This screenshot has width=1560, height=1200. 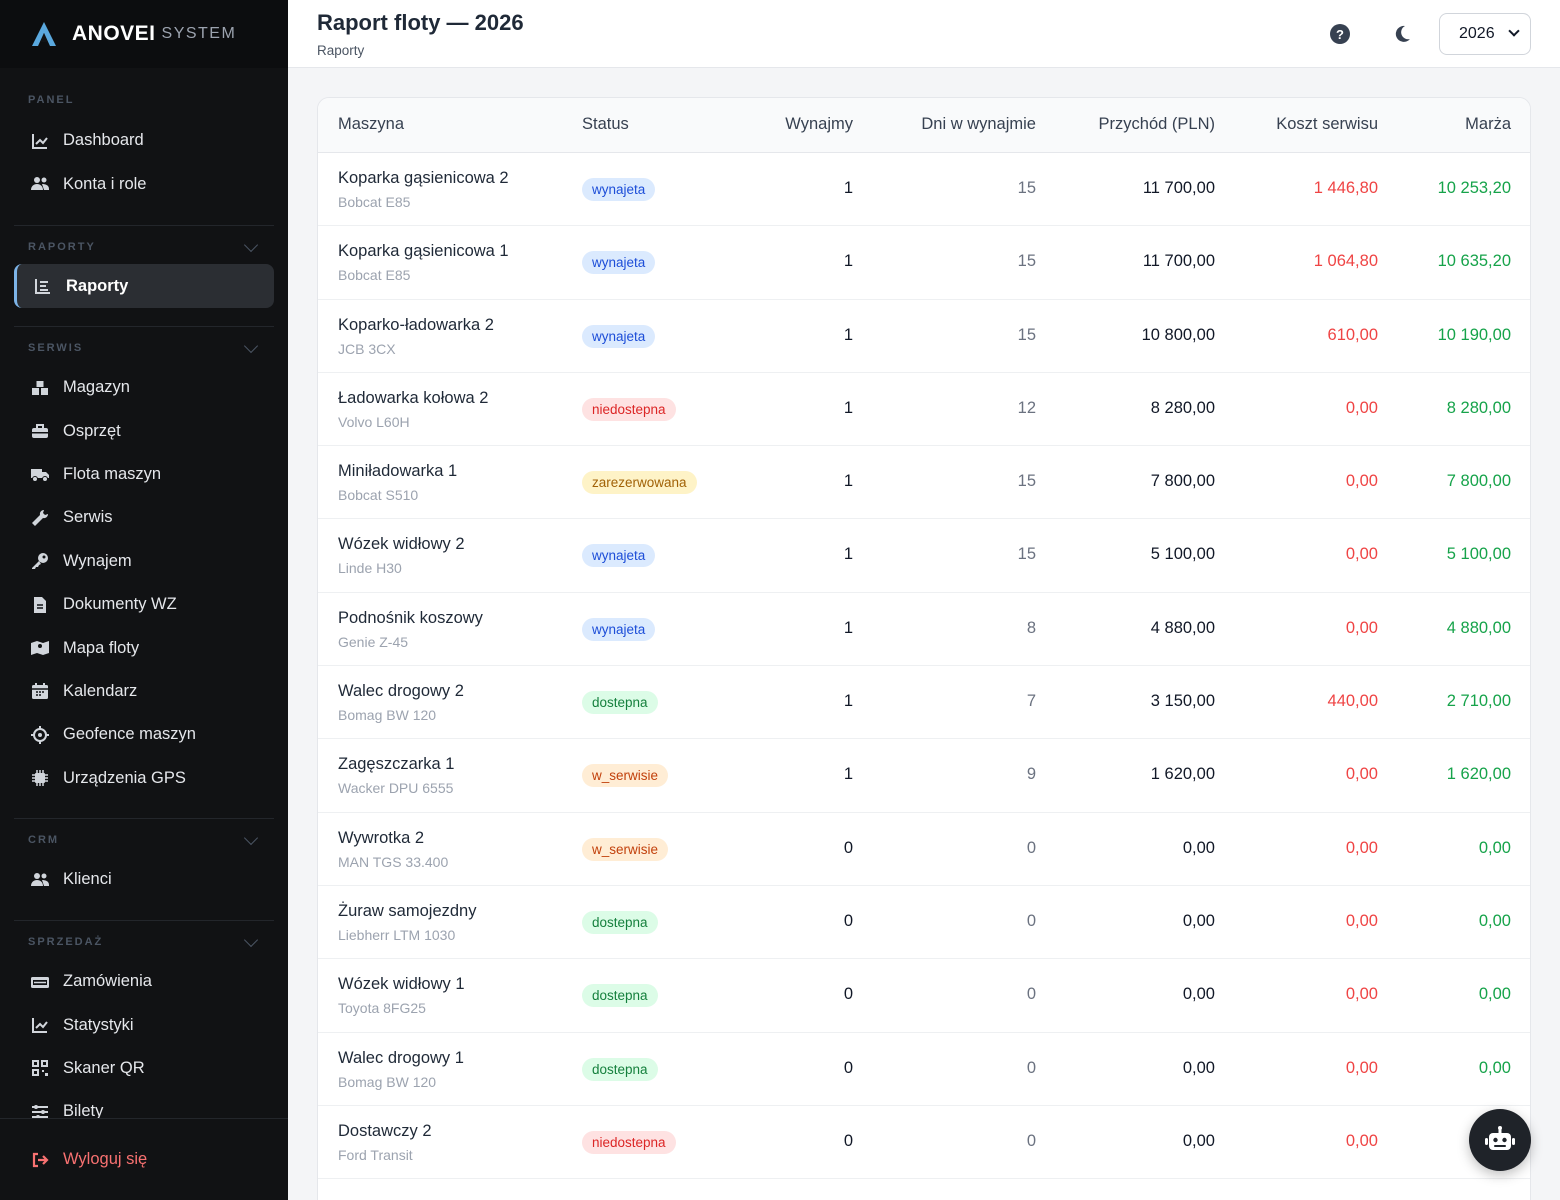 I want to click on sidebar-item-wynajem: Wynajem, so click(x=144, y=561).